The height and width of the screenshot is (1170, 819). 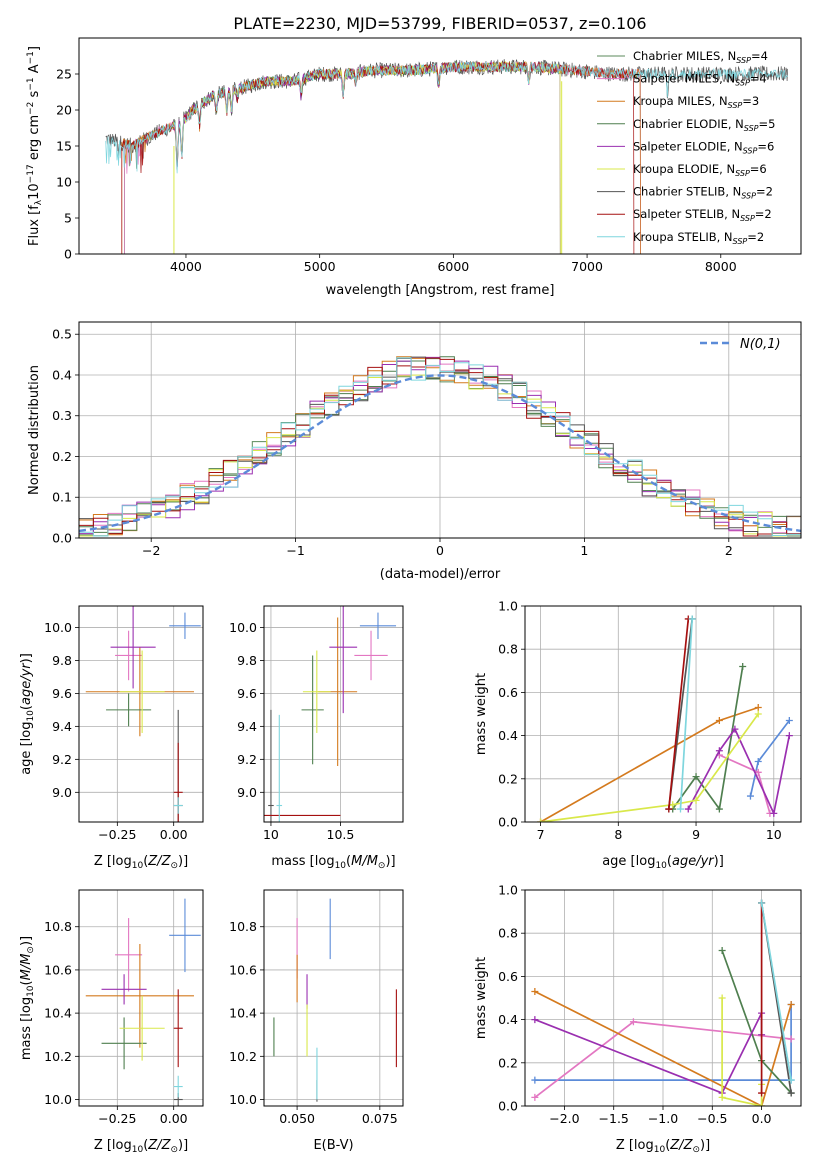 I want to click on x-tick-label: 0.00, so click(x=174, y=1118).